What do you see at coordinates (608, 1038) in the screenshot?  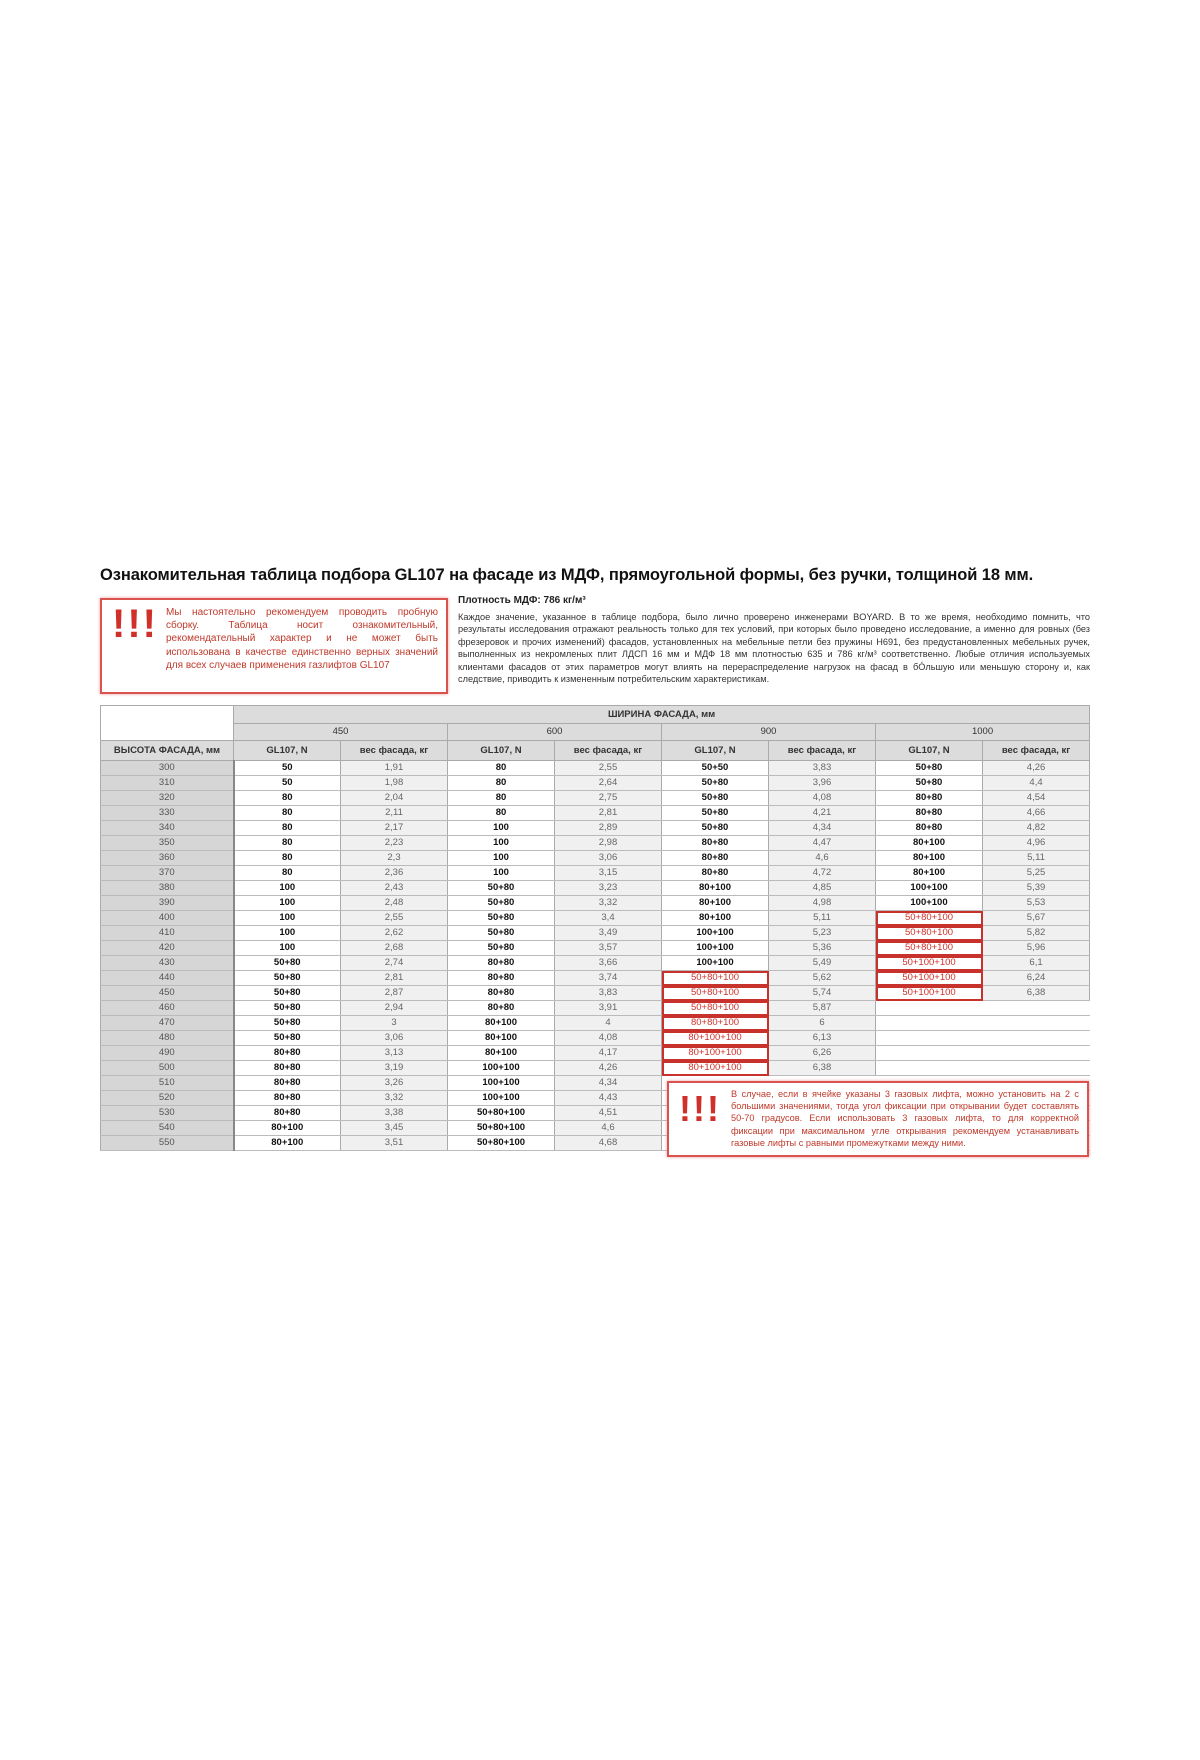 I see `weight-cell: 4,08` at bounding box center [608, 1038].